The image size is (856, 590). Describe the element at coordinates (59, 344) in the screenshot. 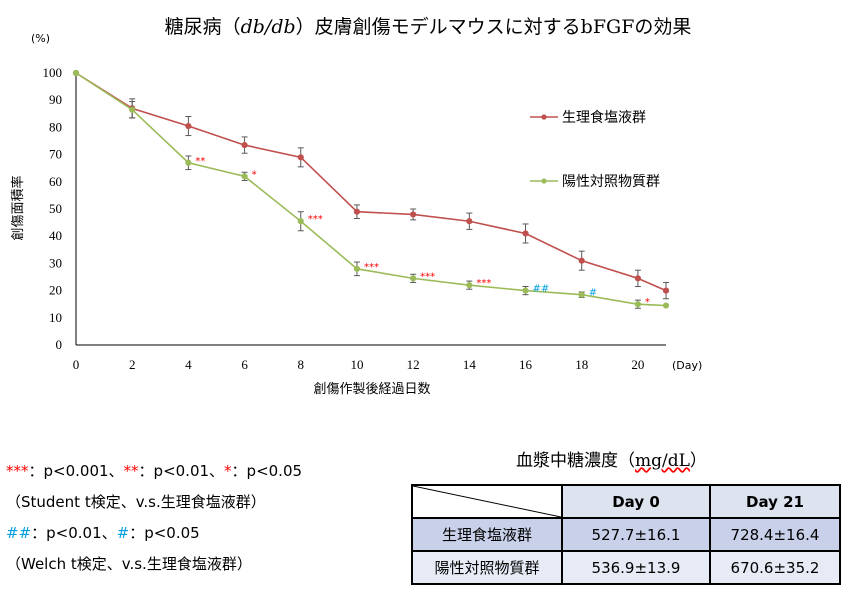

I see `y-tick-label: 0` at that location.